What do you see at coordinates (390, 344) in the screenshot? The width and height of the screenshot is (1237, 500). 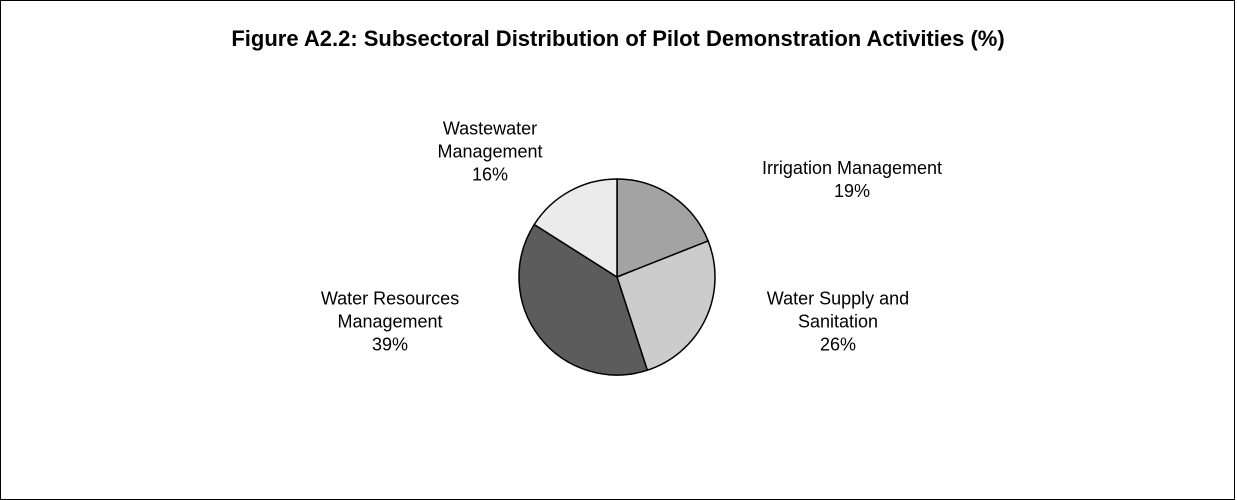 I see `value-label: 39%` at bounding box center [390, 344].